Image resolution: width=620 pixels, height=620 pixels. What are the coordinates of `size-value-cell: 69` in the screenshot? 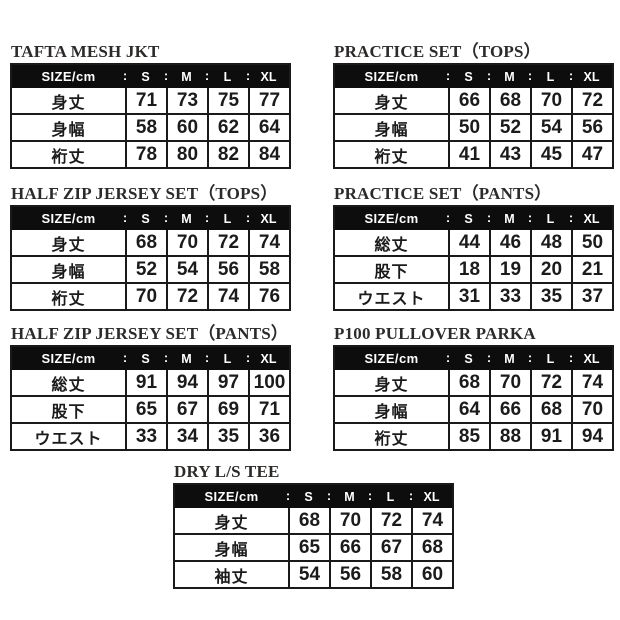 It's located at (227, 409).